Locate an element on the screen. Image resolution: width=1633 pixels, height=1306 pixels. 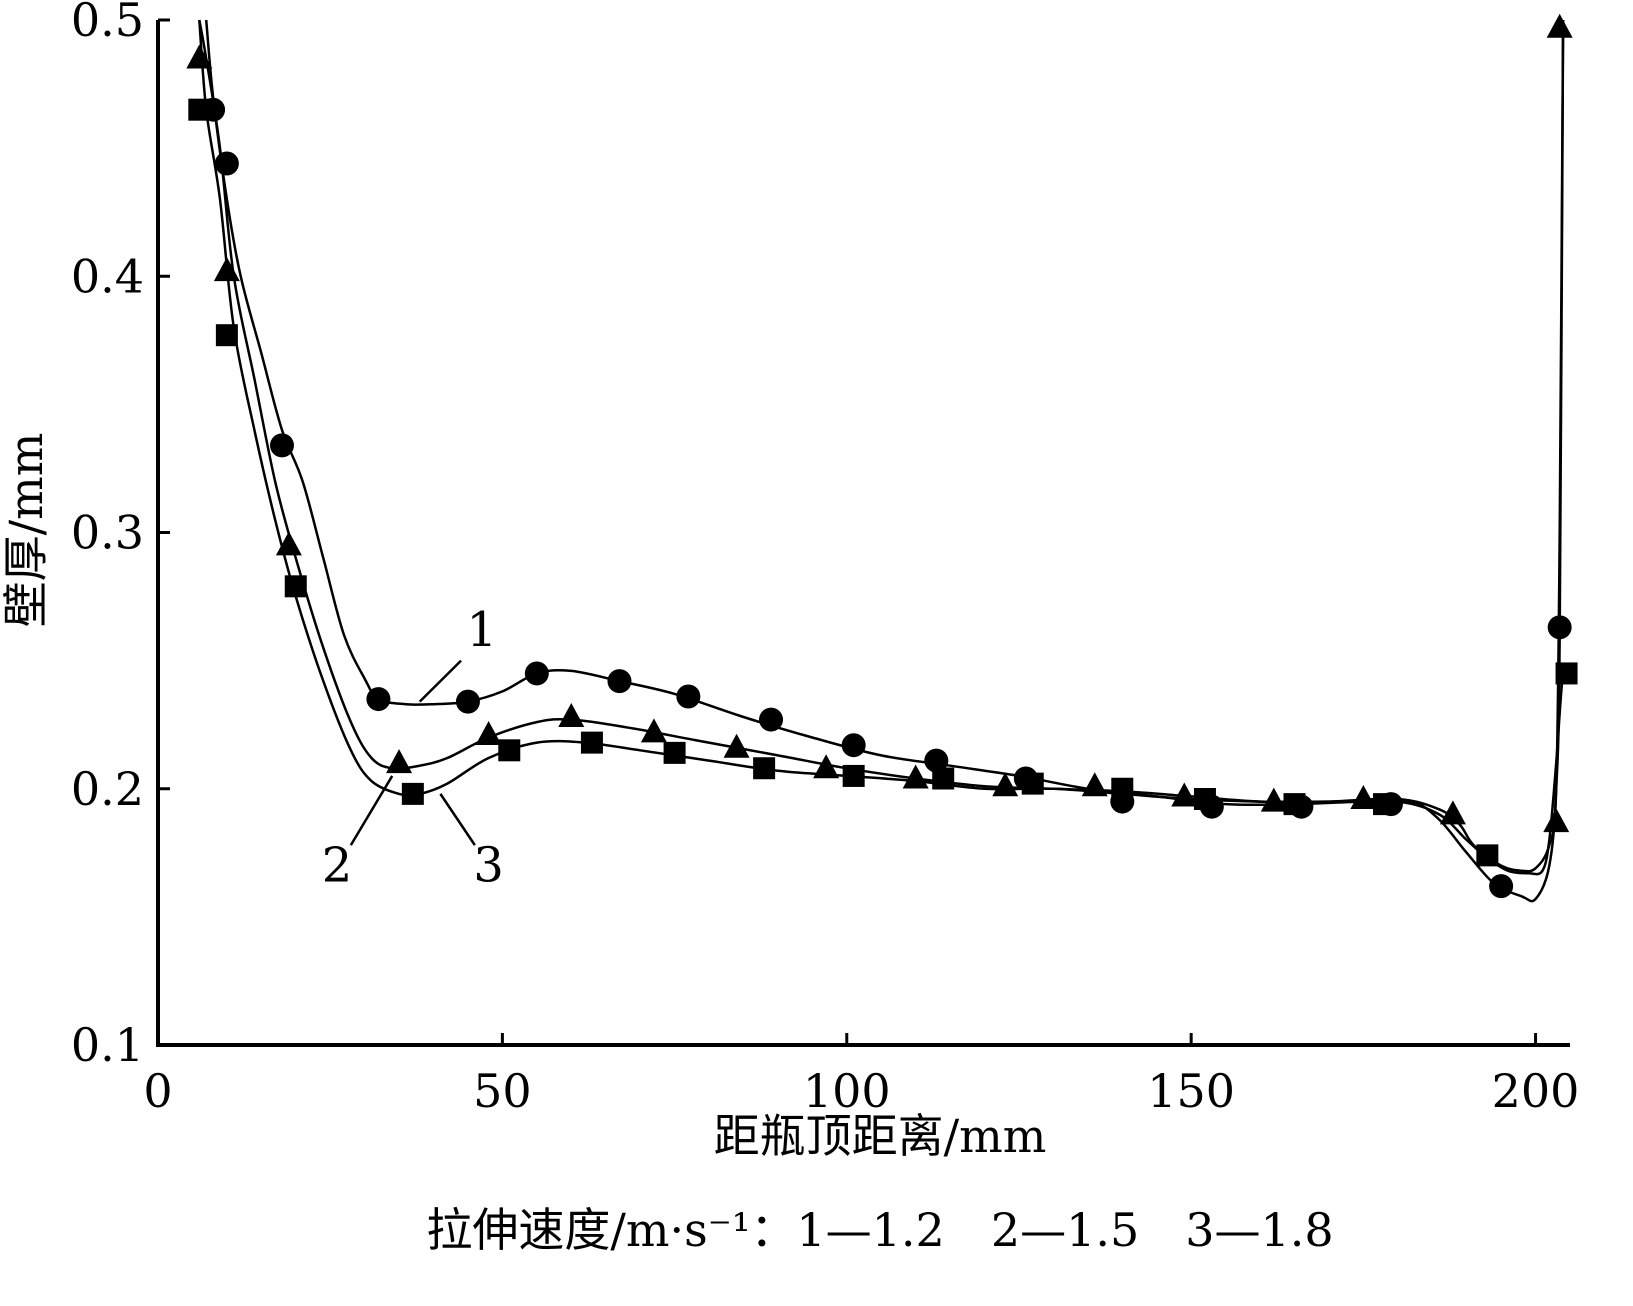
y-tick-label: 0.5 is located at coordinates (107, 23).